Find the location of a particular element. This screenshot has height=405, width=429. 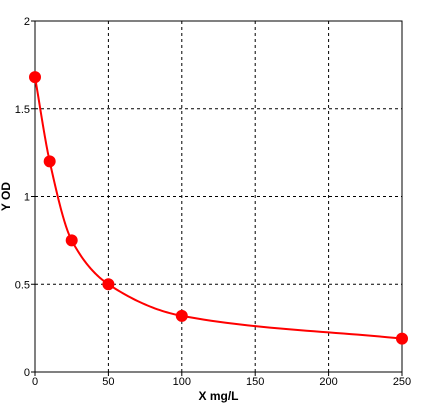

x-tick-labels: 0 50 100 150 200 250 is located at coordinates (221, 382).